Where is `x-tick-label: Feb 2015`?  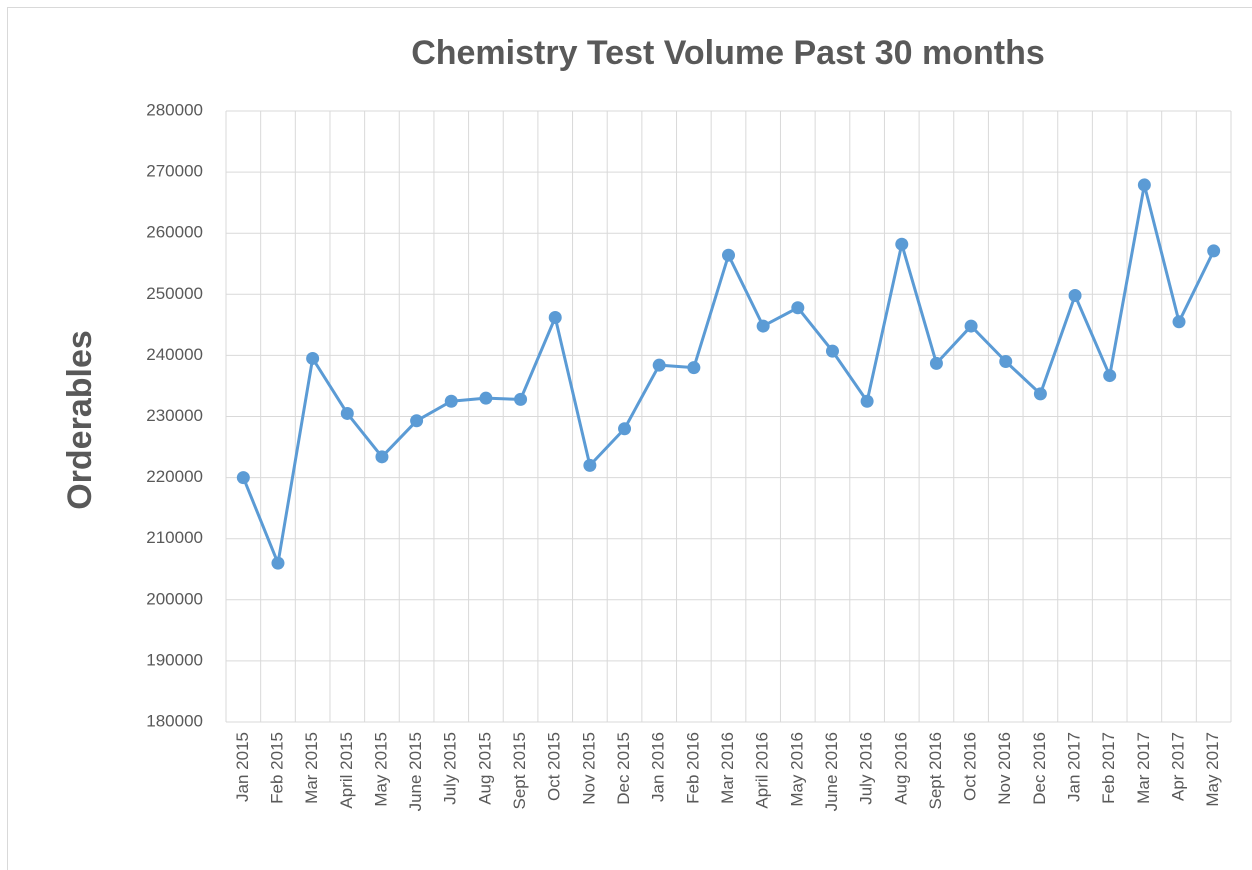 x-tick-label: Feb 2015 is located at coordinates (276, 768).